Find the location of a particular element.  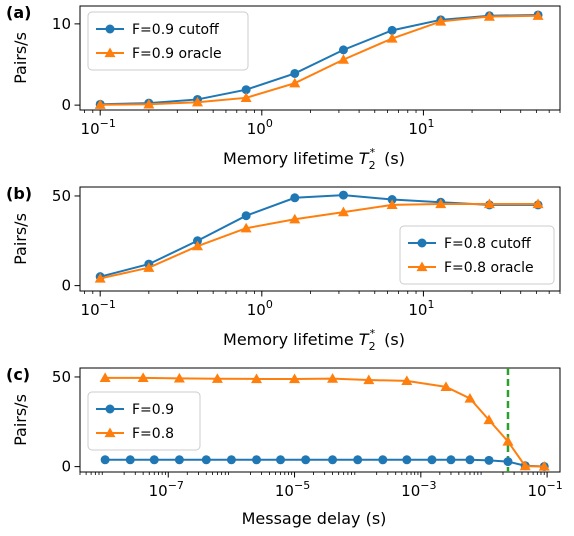

panel-label: (c) is located at coordinates (18, 374).